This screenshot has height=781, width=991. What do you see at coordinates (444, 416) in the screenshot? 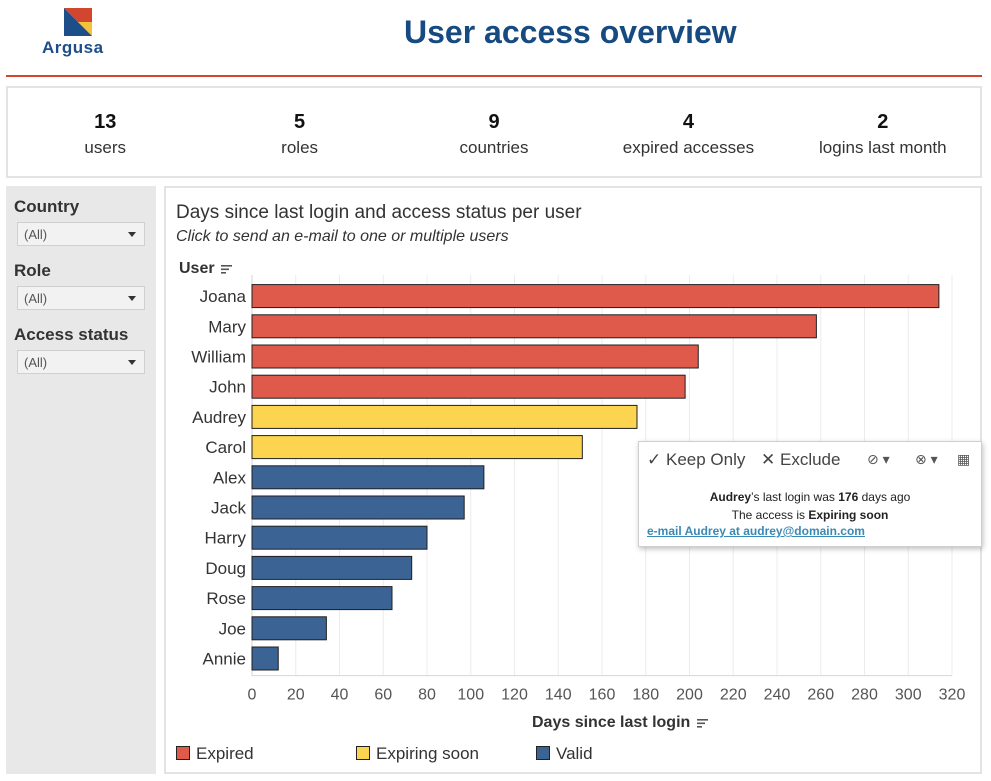
I see `bar-audrey` at bounding box center [444, 416].